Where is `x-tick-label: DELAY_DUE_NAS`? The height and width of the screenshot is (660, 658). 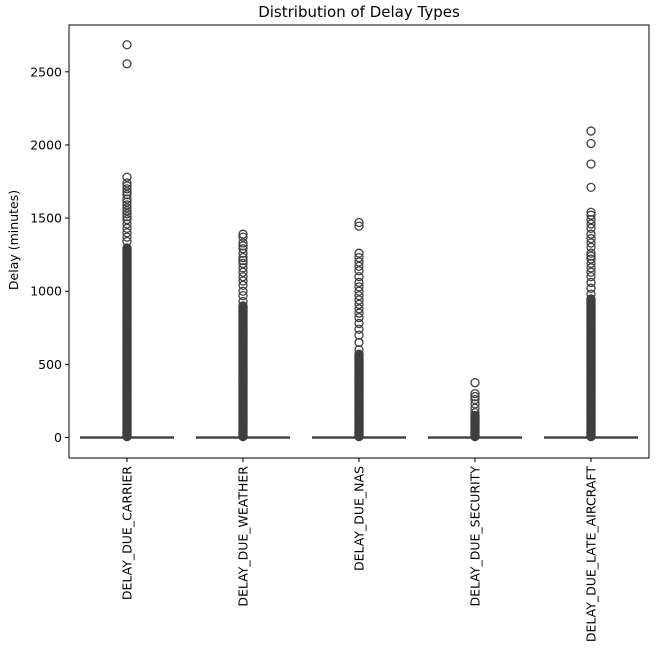
x-tick-label: DELAY_DUE_NAS is located at coordinates (359, 518).